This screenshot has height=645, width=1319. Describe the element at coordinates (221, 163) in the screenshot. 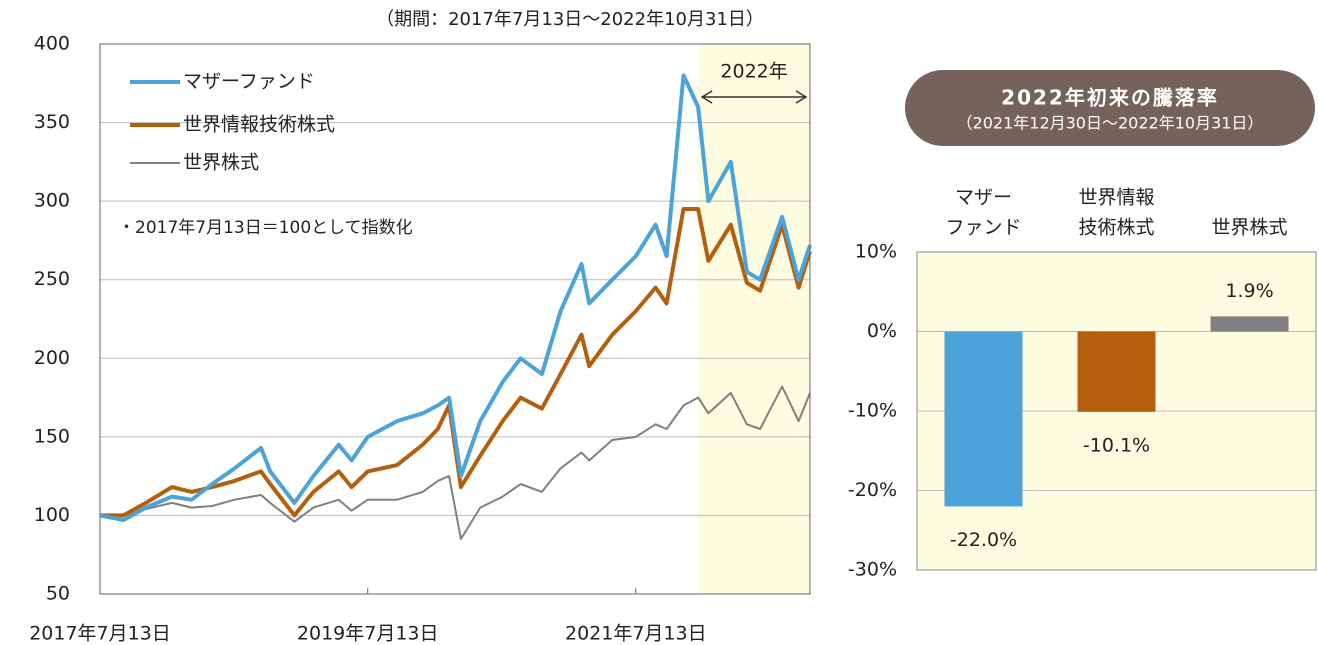

I see `legend-label: 世界株式` at that location.